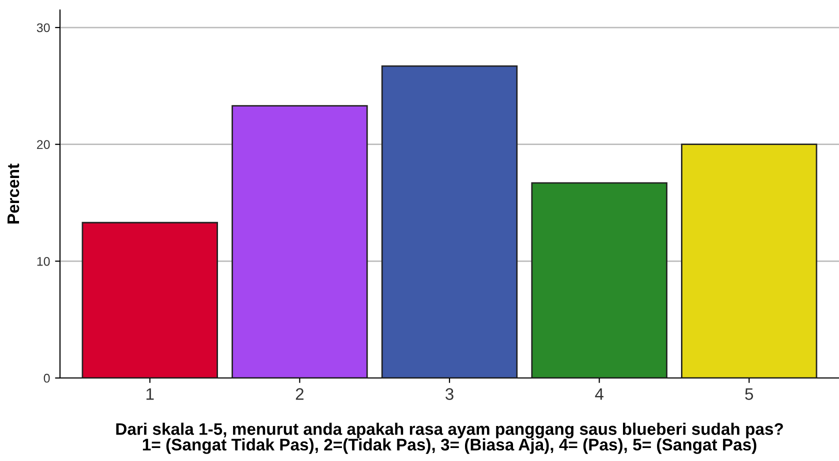  Describe the element at coordinates (47, 378) in the screenshot. I see `y-tick-label: 0` at that location.